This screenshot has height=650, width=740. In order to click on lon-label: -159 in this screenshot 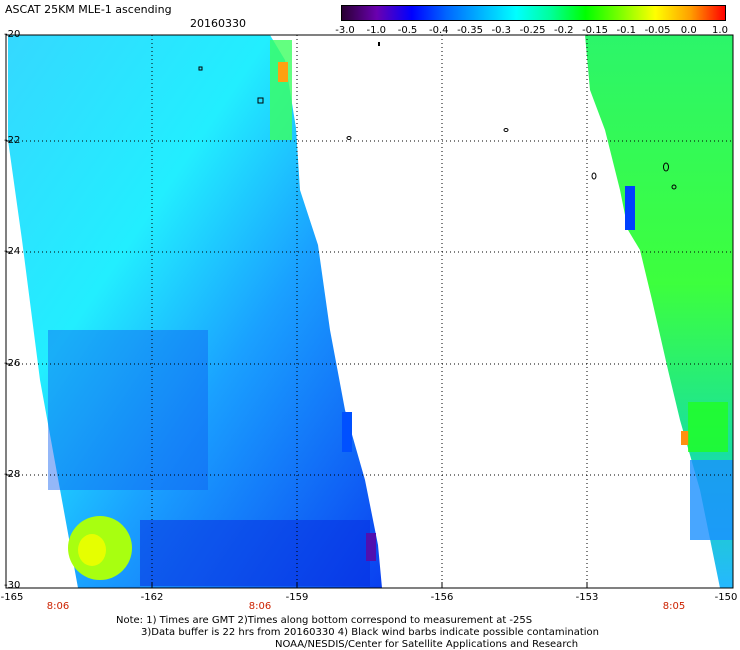, I will do `click(297, 597)`.